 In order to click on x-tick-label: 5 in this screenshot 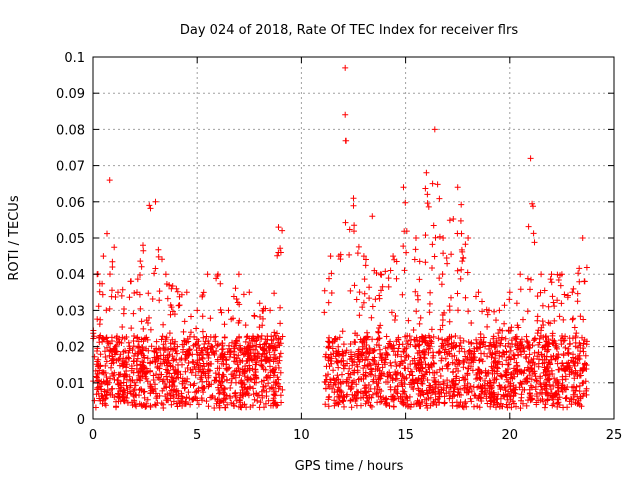, I will do `click(197, 435)`.